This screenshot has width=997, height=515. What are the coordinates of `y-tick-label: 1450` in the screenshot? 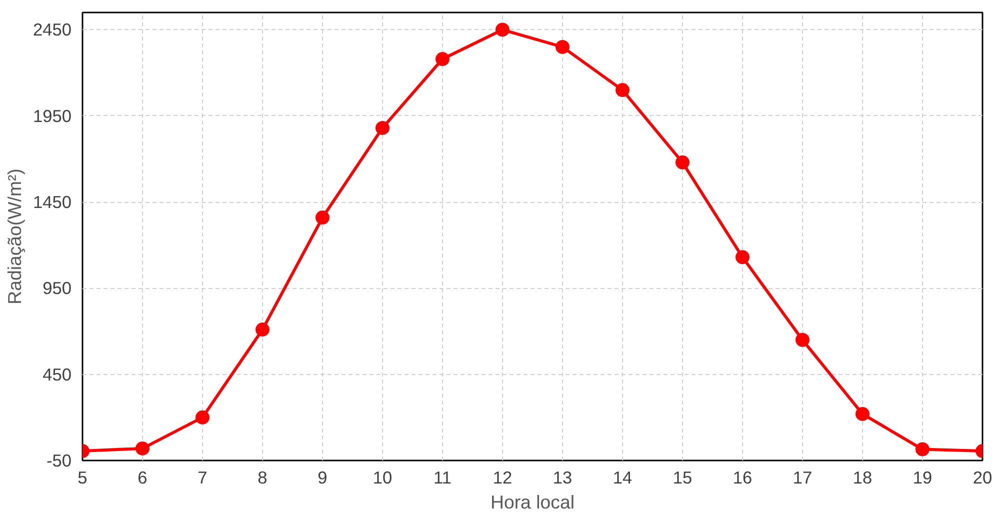 It's located at (52, 202).